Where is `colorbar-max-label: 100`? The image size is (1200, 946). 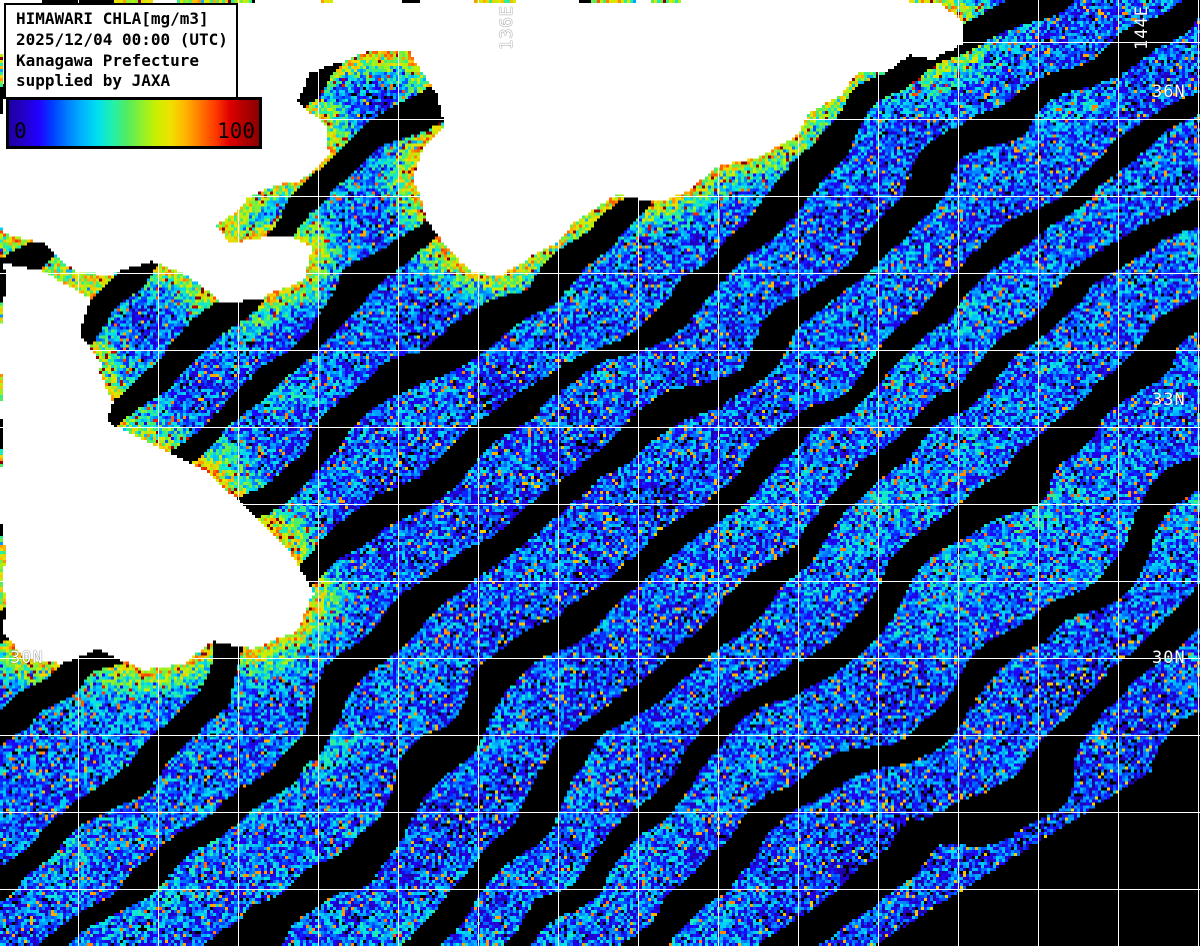
colorbar-max-label: 100 is located at coordinates (236, 131).